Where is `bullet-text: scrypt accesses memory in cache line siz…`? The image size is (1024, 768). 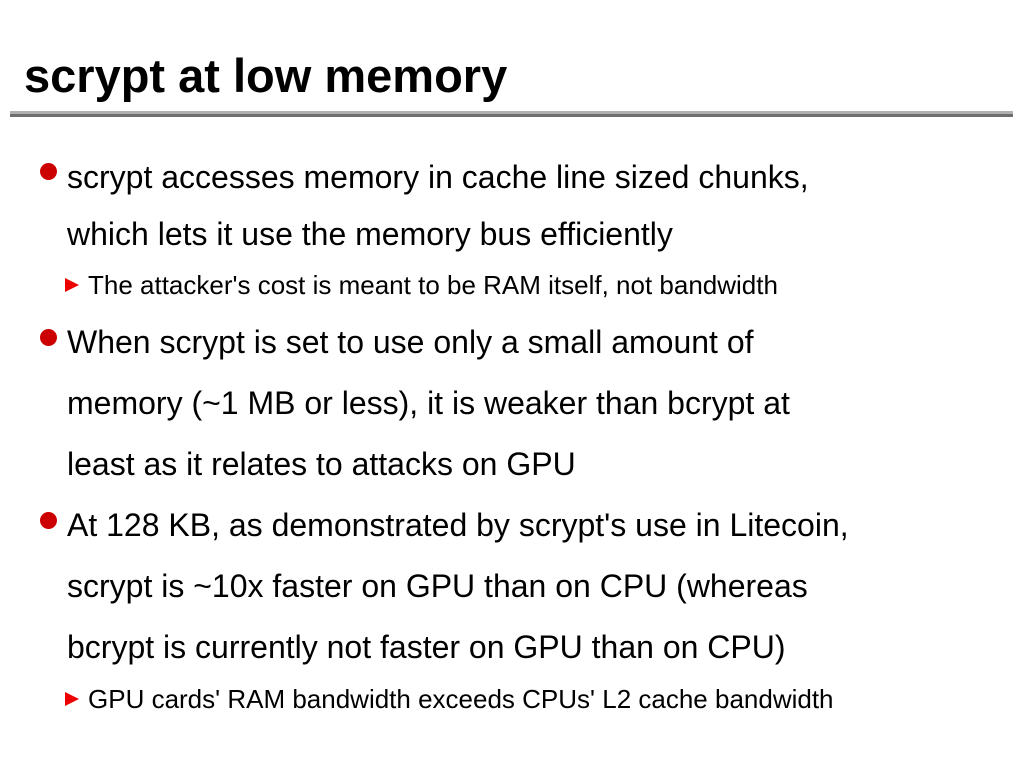 bullet-text: scrypt accesses memory in cache line siz… is located at coordinates (438, 177).